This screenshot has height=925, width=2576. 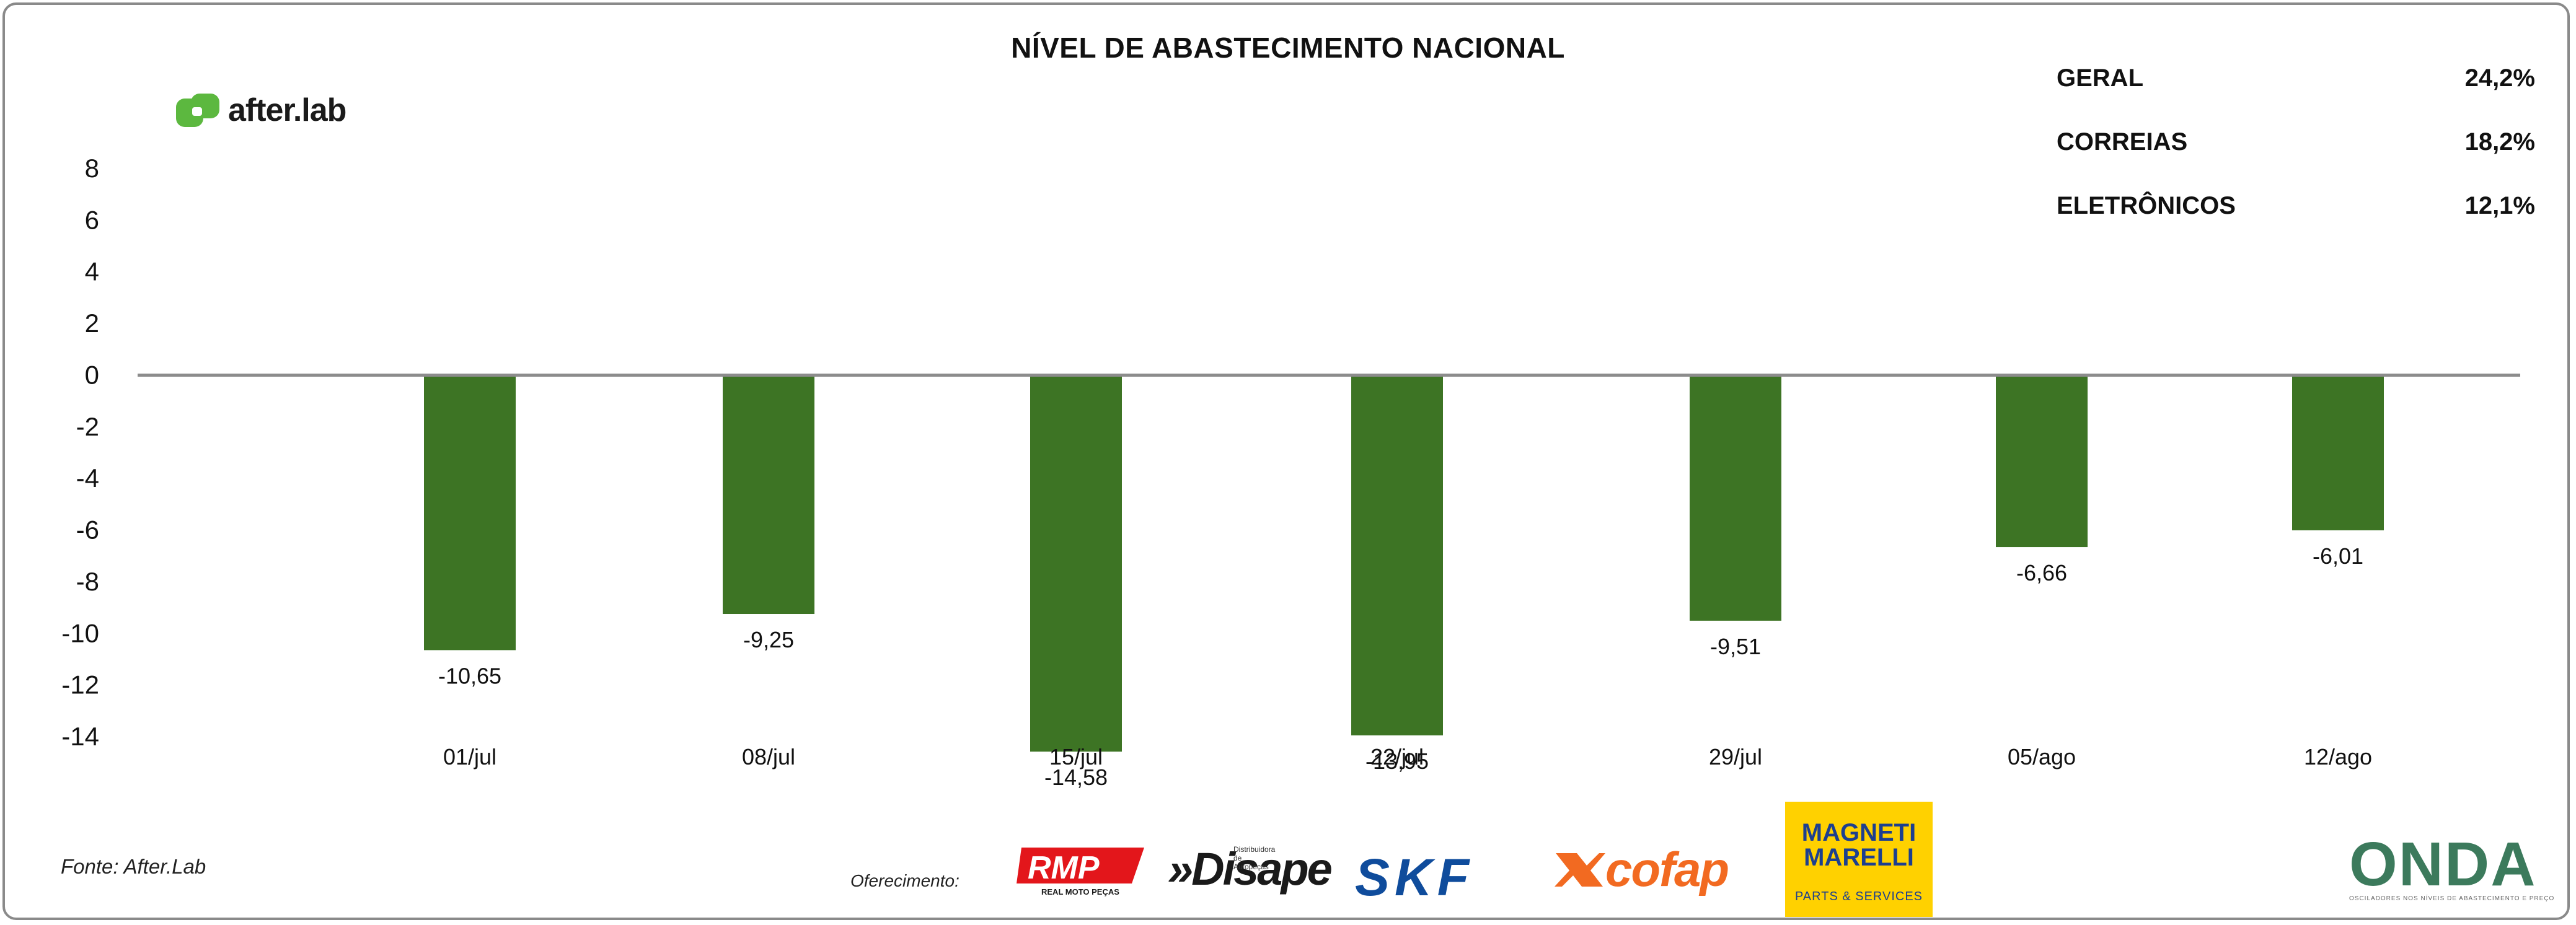 I want to click on brand-name: after.lab, so click(x=287, y=110).